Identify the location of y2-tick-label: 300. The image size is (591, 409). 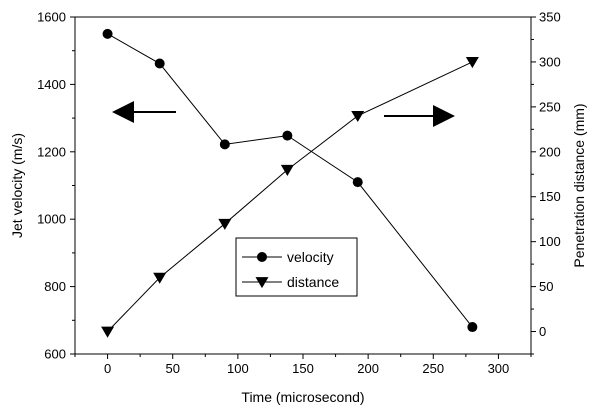
(550, 61).